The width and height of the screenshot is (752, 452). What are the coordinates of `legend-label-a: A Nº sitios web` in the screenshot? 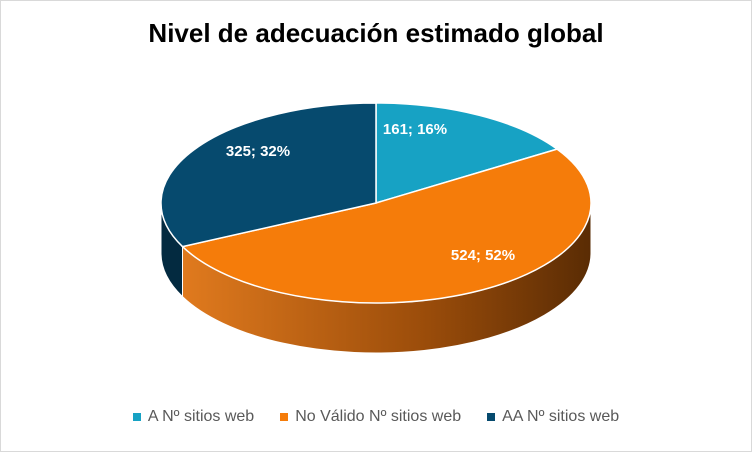 It's located at (201, 416).